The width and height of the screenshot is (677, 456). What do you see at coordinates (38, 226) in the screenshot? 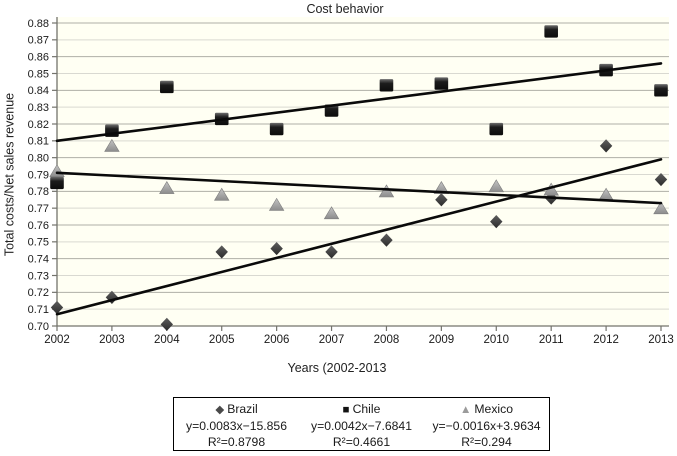
I see `y-tick-label: 0.76` at bounding box center [38, 226].